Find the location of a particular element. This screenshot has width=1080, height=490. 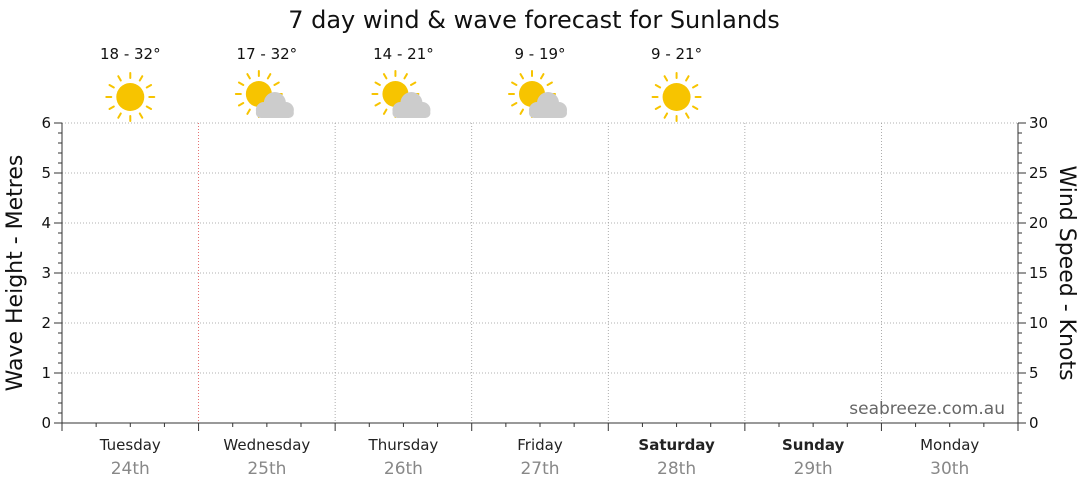

watermark: seabreeze.com.au is located at coordinates (927, 409).